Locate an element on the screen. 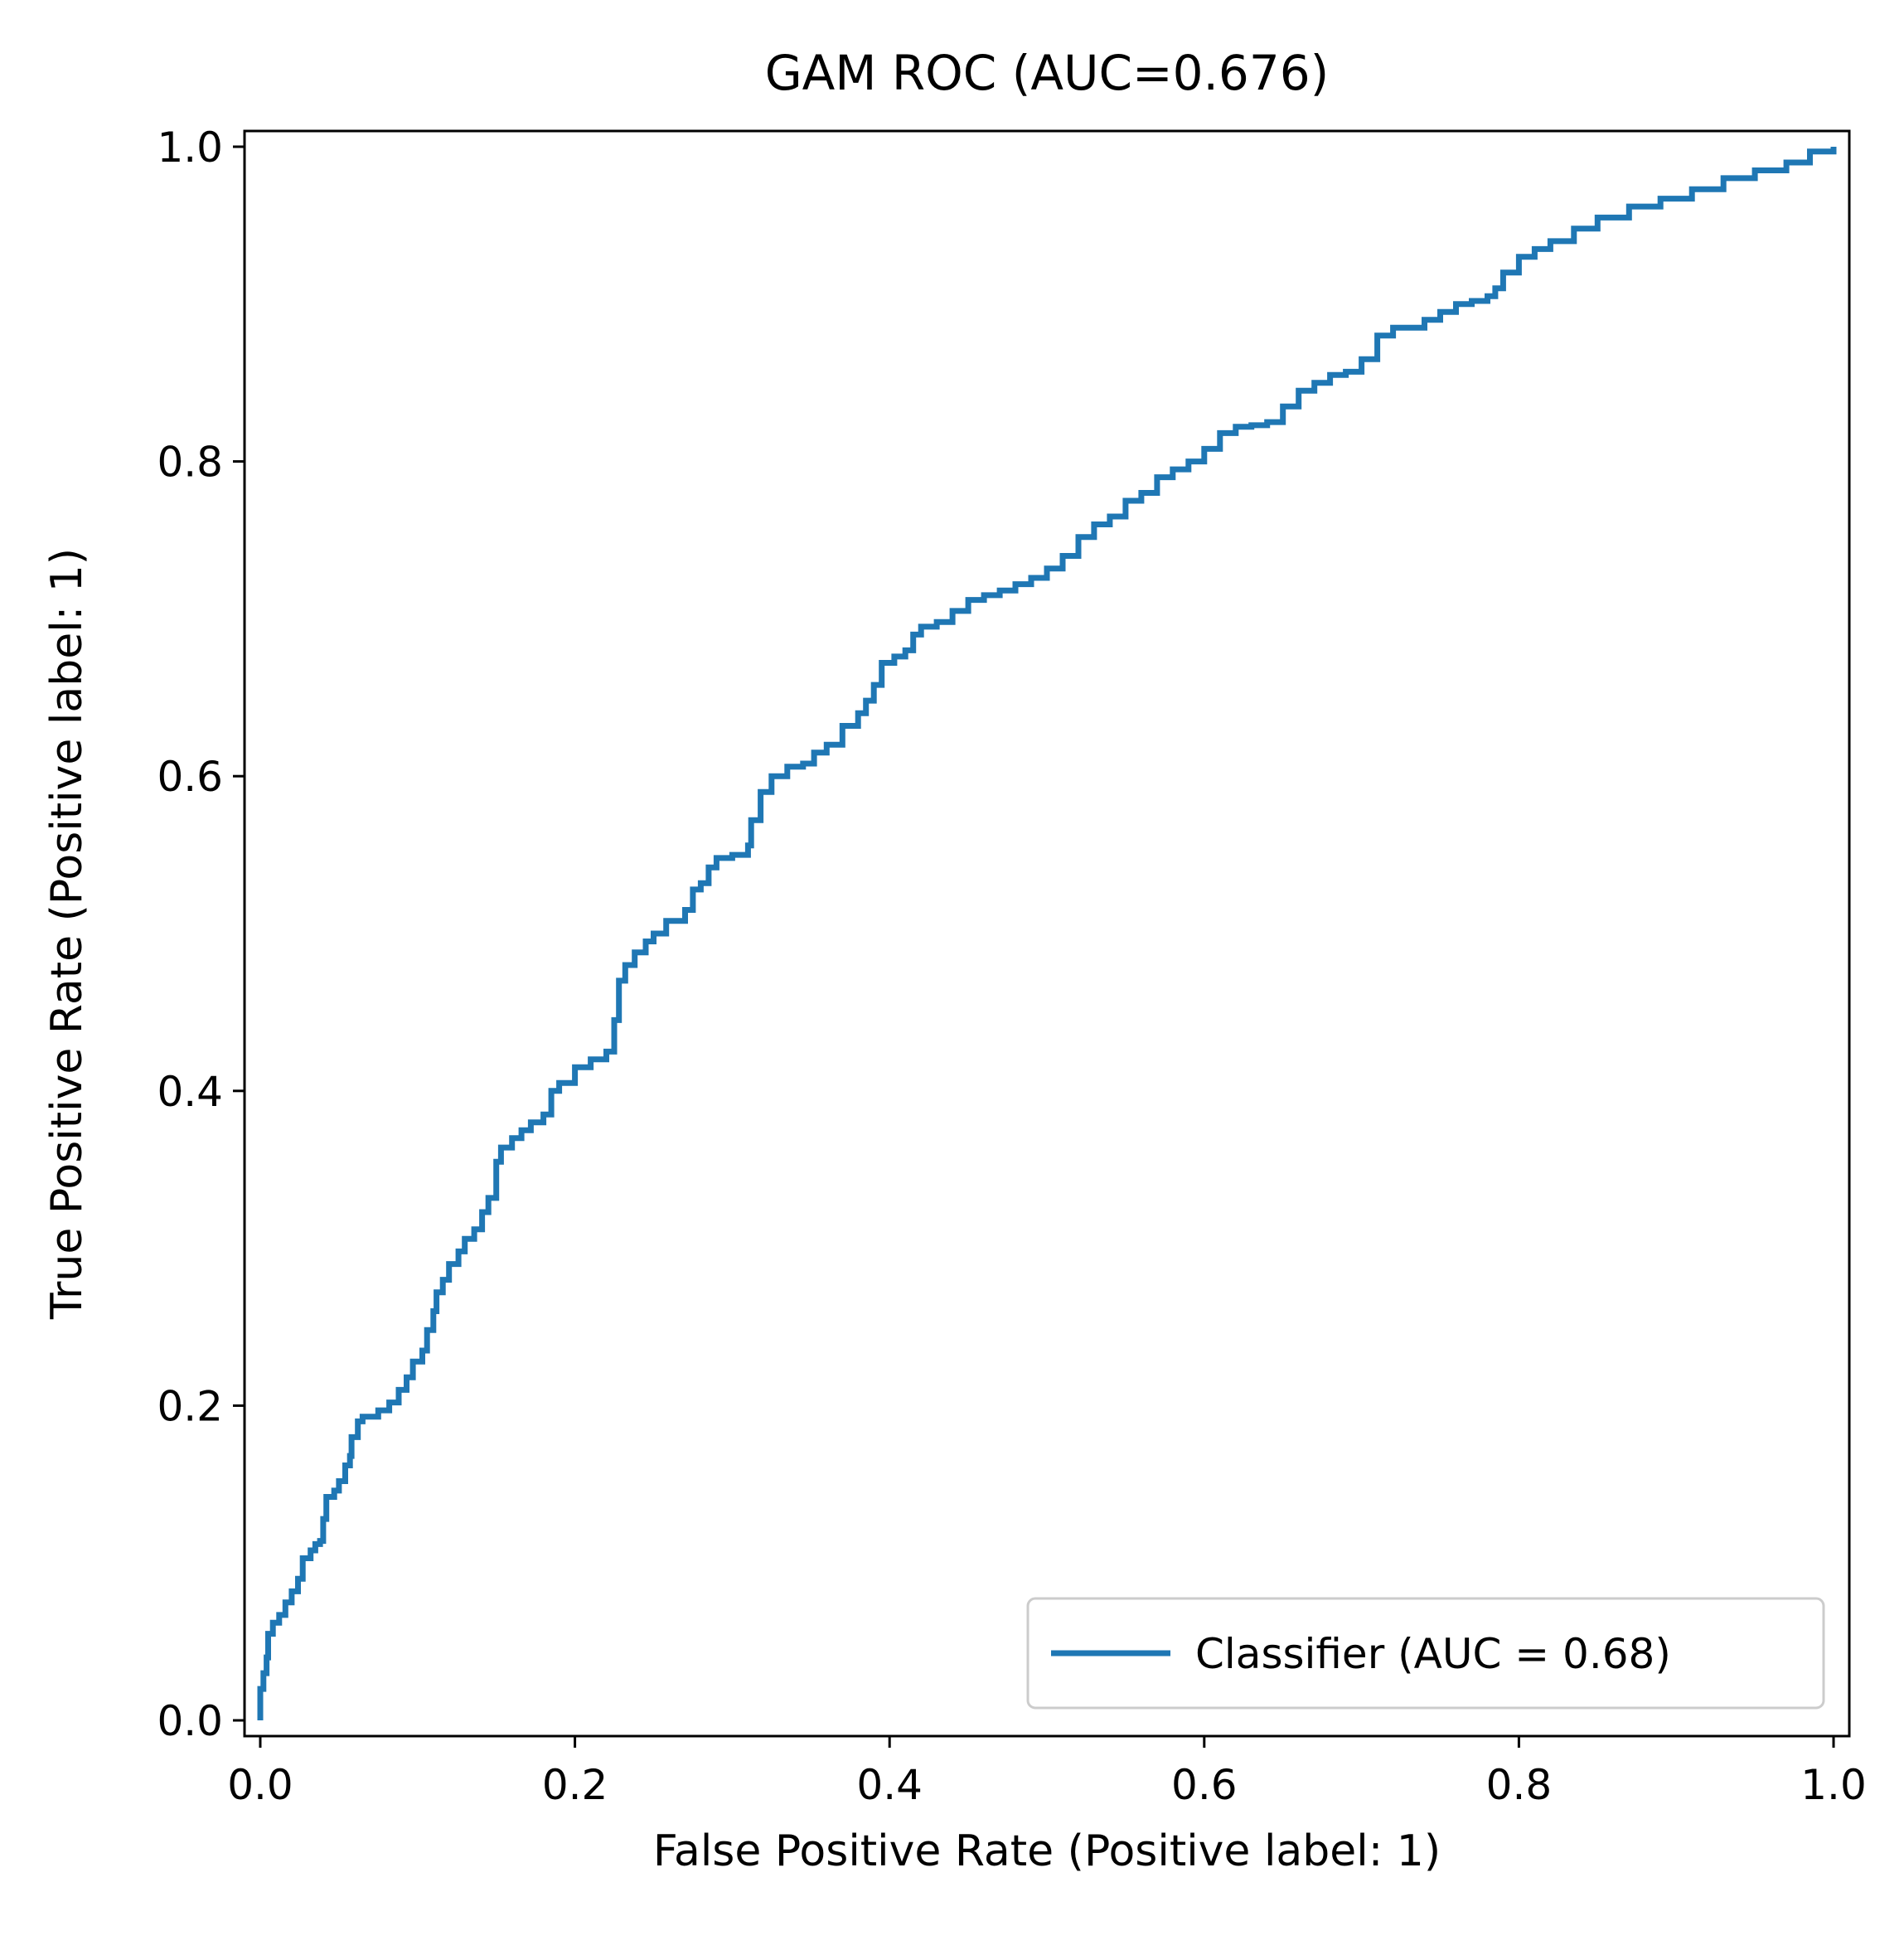 The width and height of the screenshot is (1904, 1950). y-tick-label: 0.0 is located at coordinates (190, 1721).